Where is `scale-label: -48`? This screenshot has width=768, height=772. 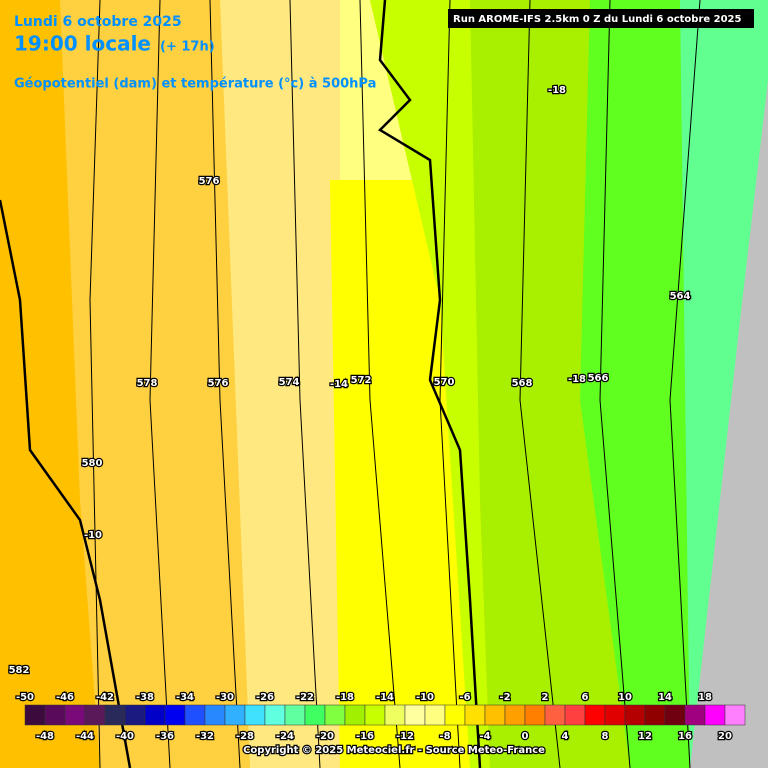 scale-label: -48 is located at coordinates (45, 736).